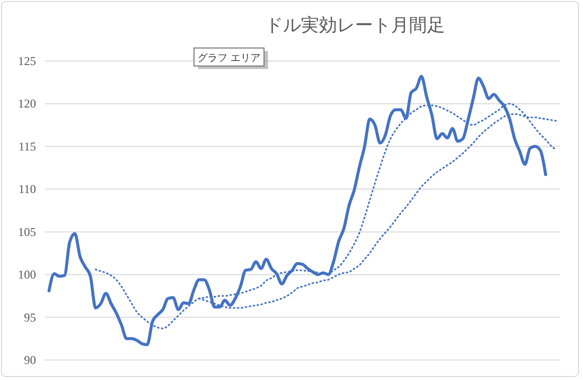 The image size is (583, 380). What do you see at coordinates (27, 231) in the screenshot?
I see `y-tick-label: 105` at bounding box center [27, 231].